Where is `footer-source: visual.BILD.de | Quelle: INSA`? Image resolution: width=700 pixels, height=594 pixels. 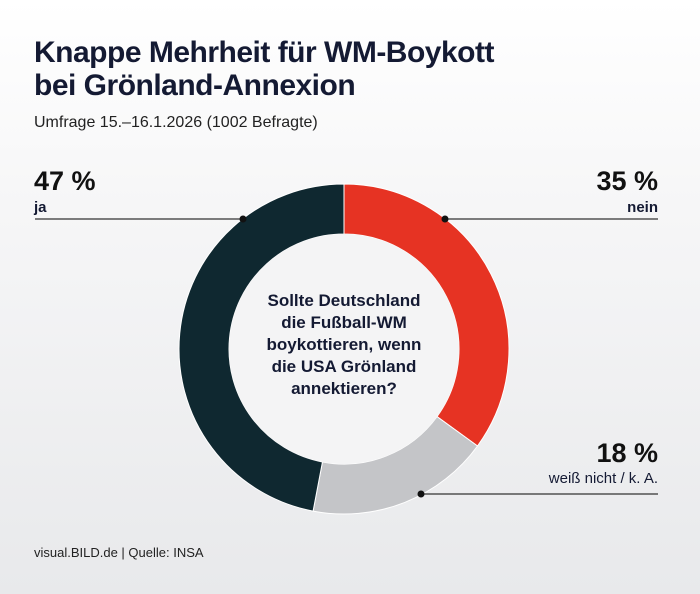 footer-source: visual.BILD.de | Quelle: INSA is located at coordinates (119, 552).